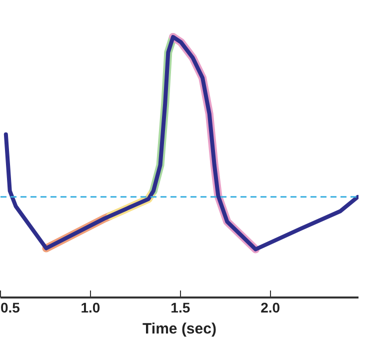 Image resolution: width=368 pixels, height=357 pixels. Describe the element at coordinates (90, 308) in the screenshot. I see `x-tick-label: 1.0` at that location.